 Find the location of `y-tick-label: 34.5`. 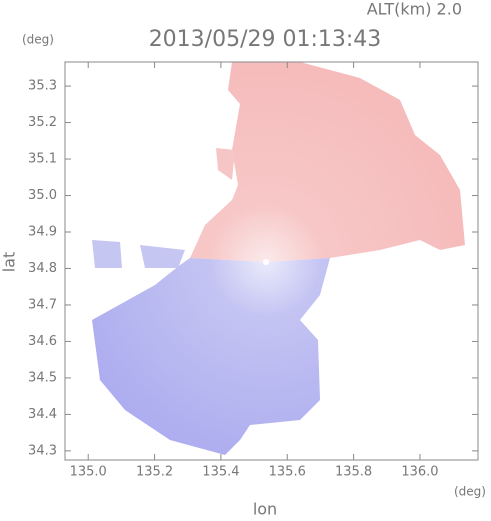

y-tick-label: 34.5 is located at coordinates (42, 377).